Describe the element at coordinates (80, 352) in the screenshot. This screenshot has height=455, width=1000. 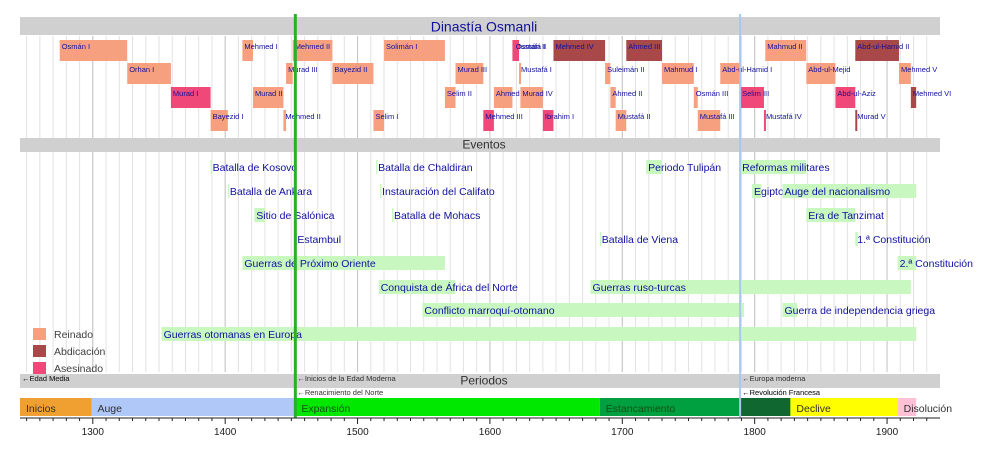
I see `legend-label-abdication: Abdicación` at that location.